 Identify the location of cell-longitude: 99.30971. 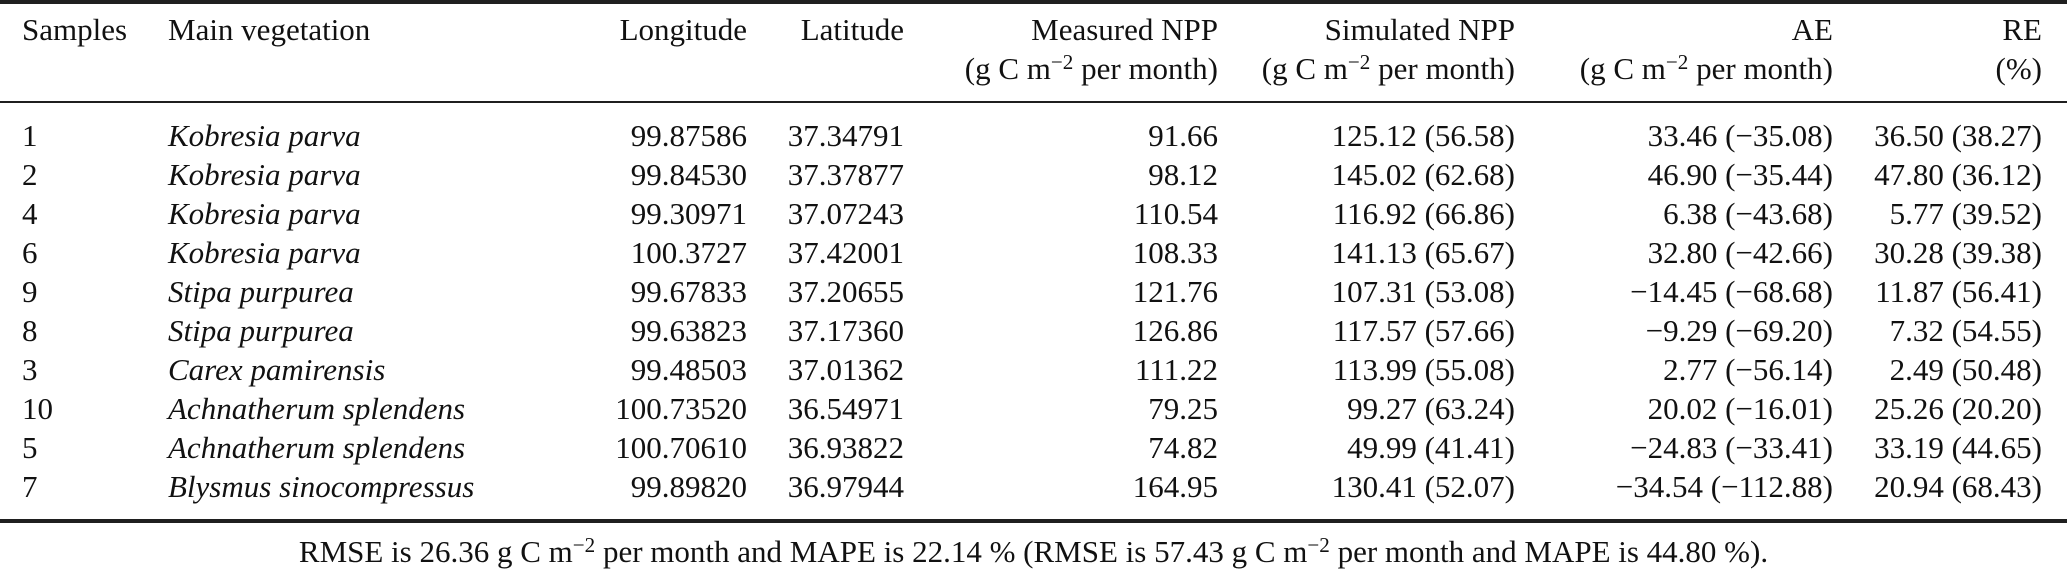
(688, 213).